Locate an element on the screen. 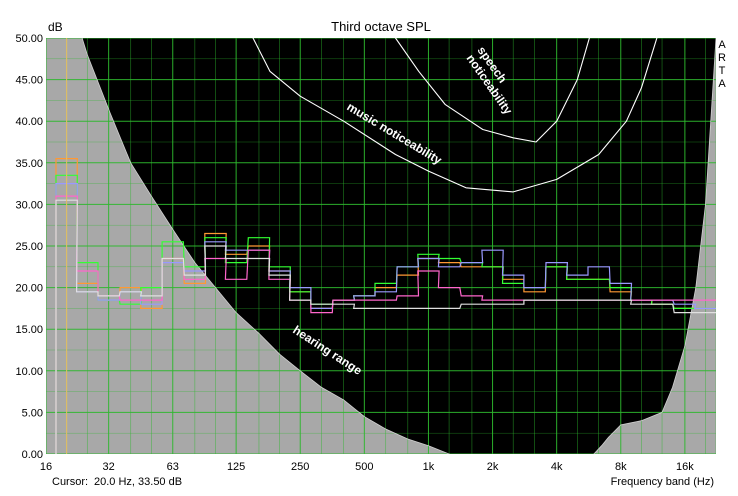 The height and width of the screenshot is (496, 738). y-tick-label: 5.00 is located at coordinates (32, 413).